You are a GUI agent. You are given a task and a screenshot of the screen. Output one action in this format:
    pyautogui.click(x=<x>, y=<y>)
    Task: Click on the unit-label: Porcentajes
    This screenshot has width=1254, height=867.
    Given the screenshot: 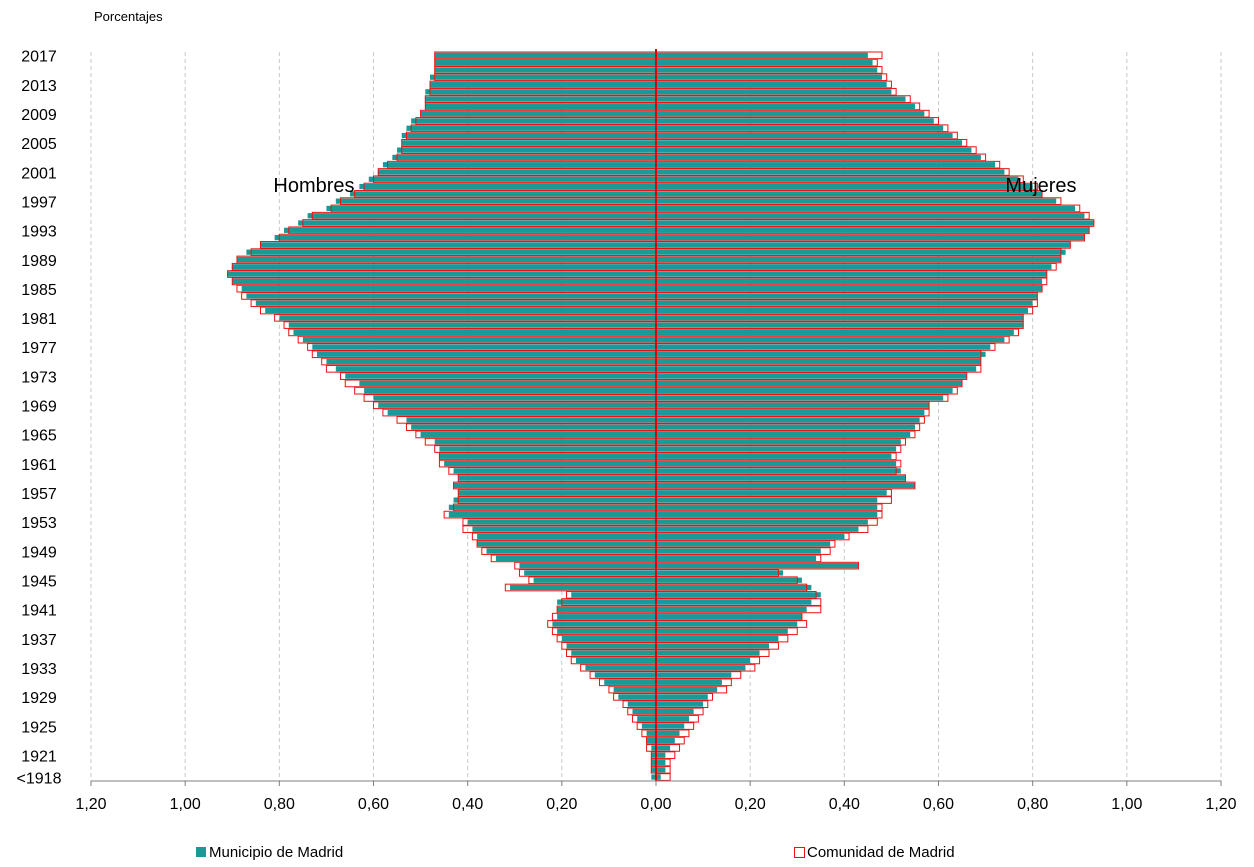 What is the action you would take?
    pyautogui.click(x=128, y=16)
    